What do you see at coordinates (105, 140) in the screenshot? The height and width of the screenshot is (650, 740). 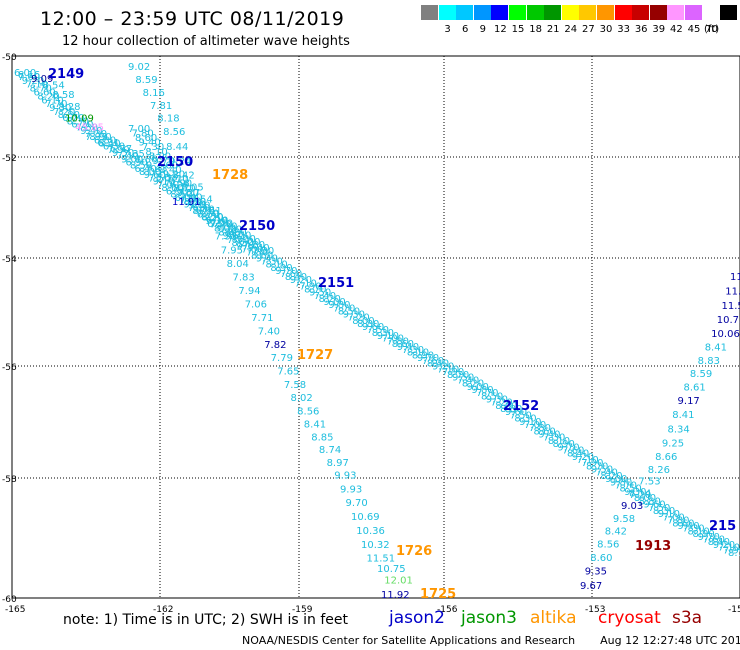 I see `track-point-label: 6.80` at bounding box center [105, 140].